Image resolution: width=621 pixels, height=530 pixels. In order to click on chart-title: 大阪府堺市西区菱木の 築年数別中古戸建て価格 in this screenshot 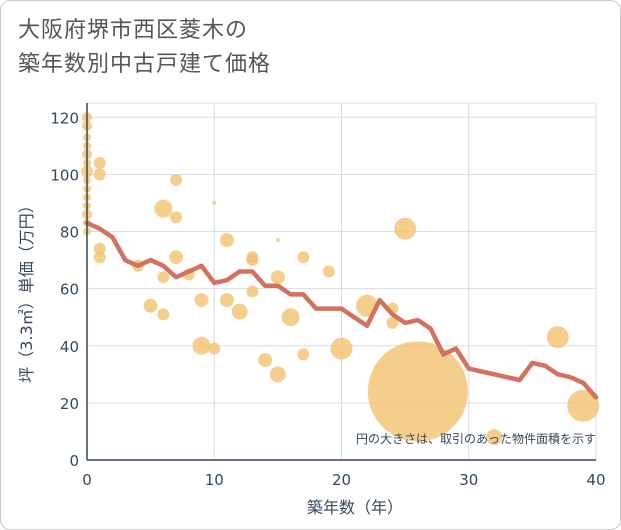, I will do `click(144, 48)`.